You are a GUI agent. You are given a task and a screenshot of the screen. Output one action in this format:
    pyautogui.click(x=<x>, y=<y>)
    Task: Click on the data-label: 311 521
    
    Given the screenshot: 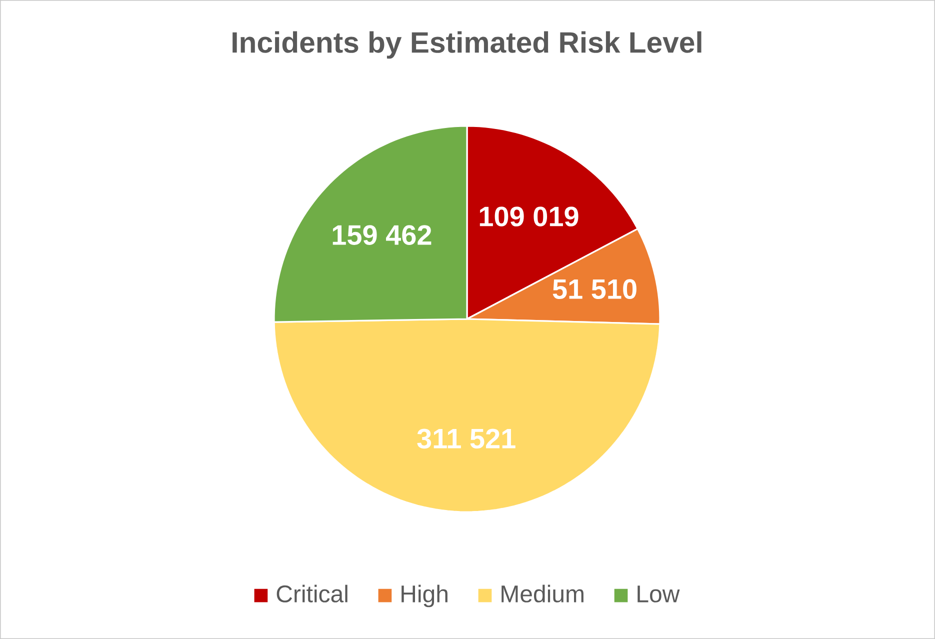 What is the action you would take?
    pyautogui.click(x=466, y=438)
    